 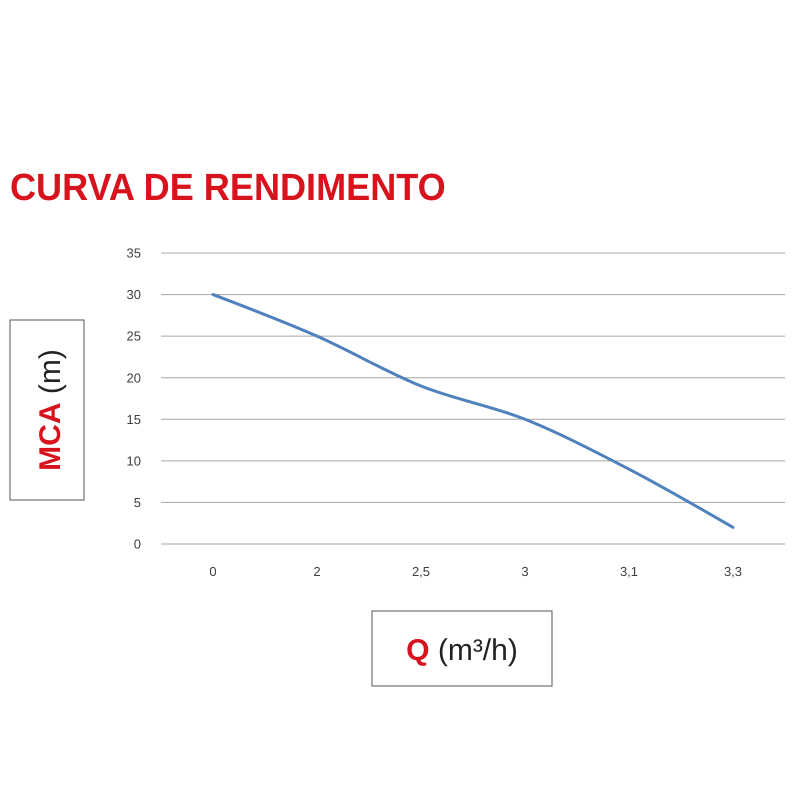 What do you see at coordinates (137, 502) in the screenshot?
I see `y-tick-label: 5` at bounding box center [137, 502].